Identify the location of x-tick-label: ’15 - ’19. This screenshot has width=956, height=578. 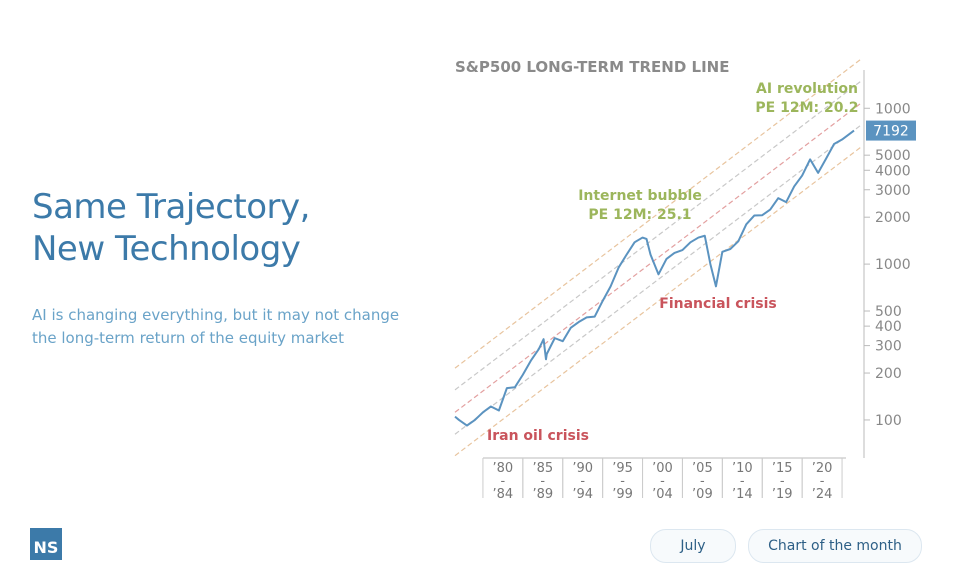
(782, 481).